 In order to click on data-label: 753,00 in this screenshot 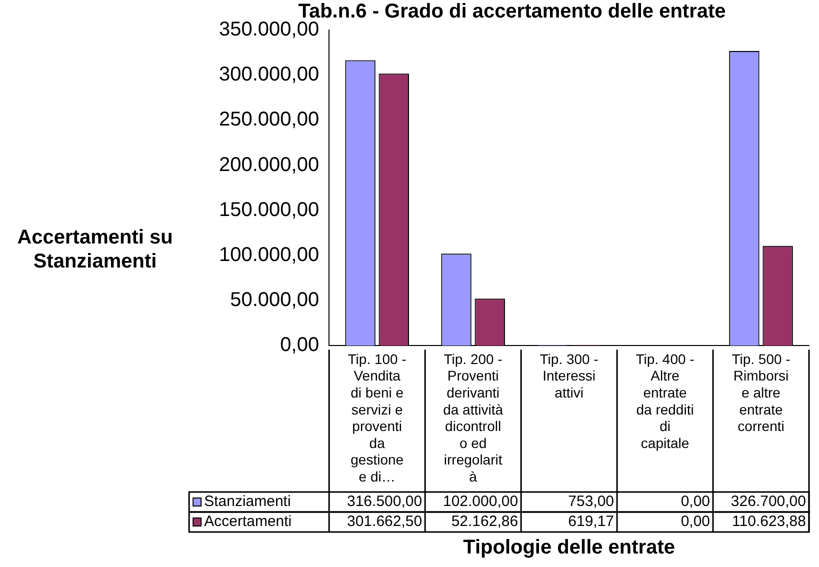, I will do `click(591, 501)`.